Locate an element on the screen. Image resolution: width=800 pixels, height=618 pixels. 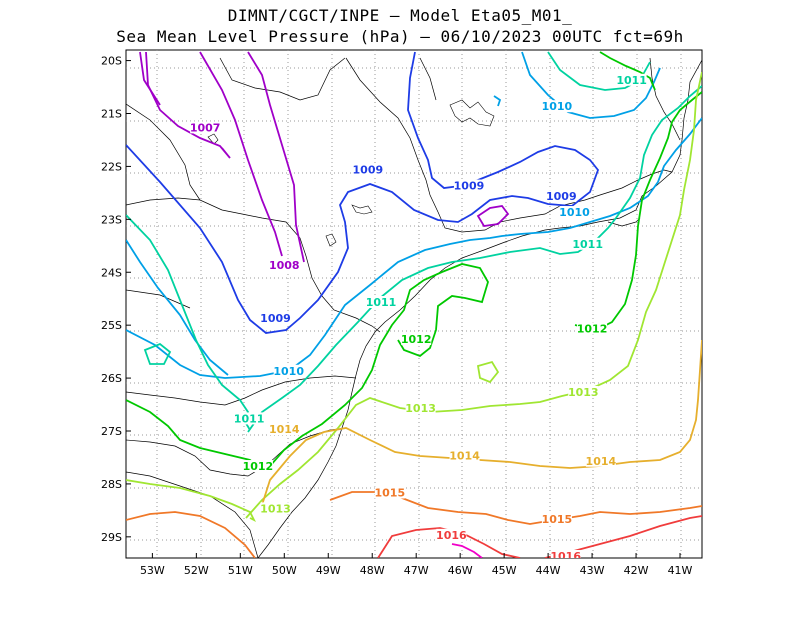
lon-tick-label: 43W is located at coordinates (592, 570).